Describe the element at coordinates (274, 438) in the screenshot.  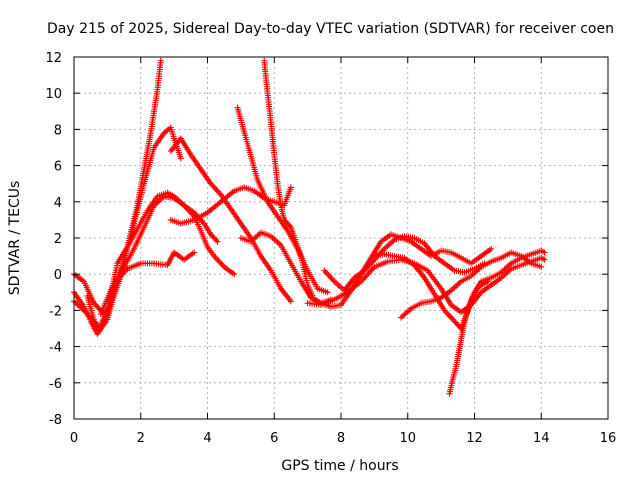
I see `x-tick-label: 6` at that location.